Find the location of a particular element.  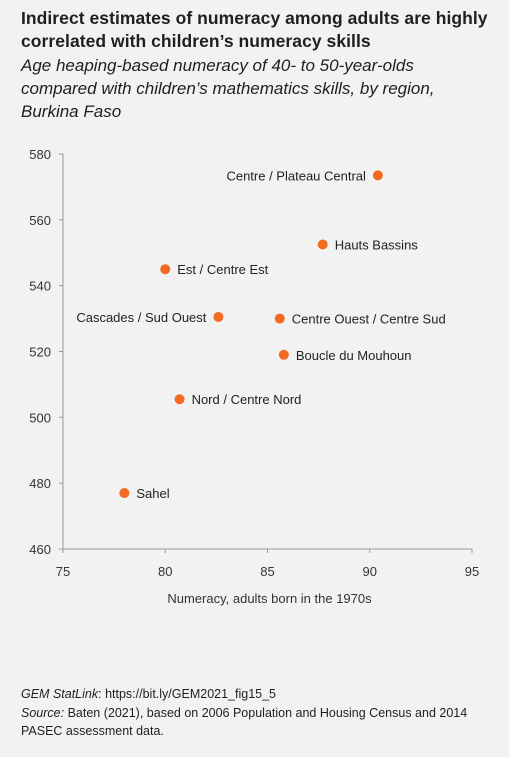

x-tick-label: 80 is located at coordinates (165, 571).